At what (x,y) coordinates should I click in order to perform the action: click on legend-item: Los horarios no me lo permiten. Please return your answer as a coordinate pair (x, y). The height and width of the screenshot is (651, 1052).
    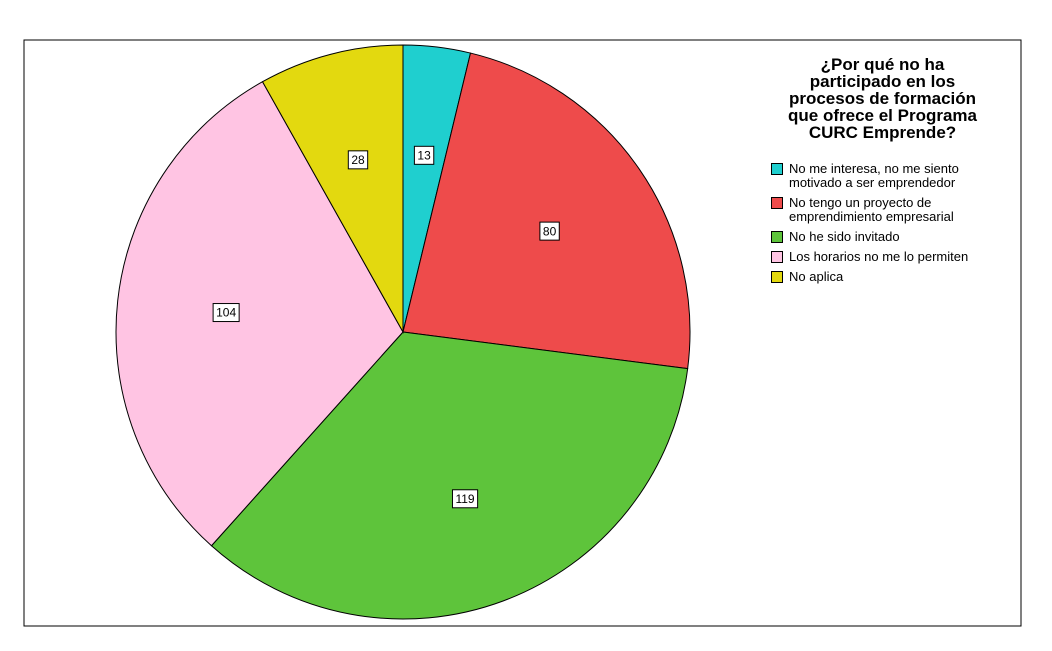
    Looking at the image, I should click on (891, 257).